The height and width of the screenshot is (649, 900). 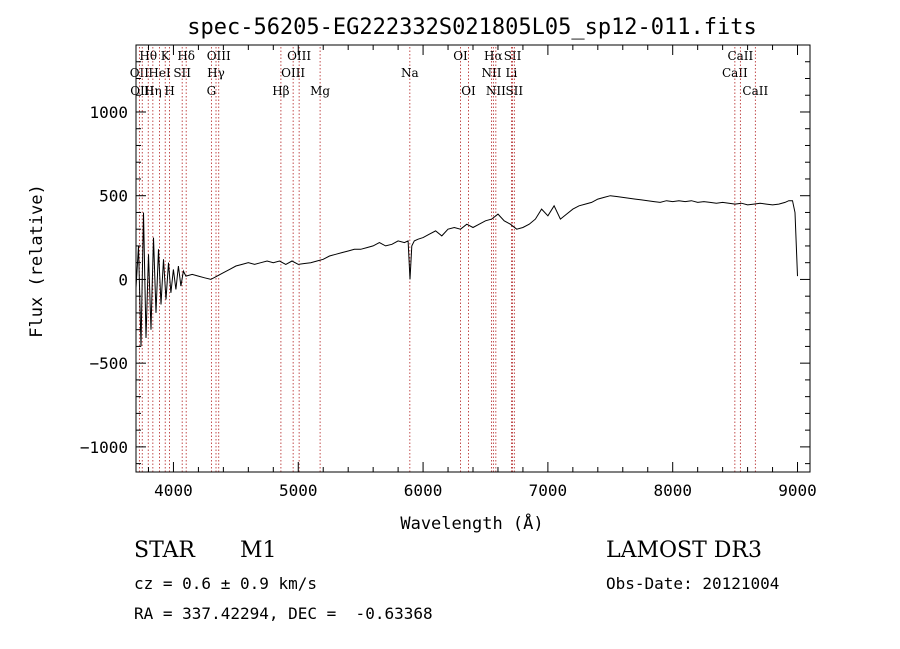 I want to click on y-tick-label: 1000, so click(x=108, y=112).